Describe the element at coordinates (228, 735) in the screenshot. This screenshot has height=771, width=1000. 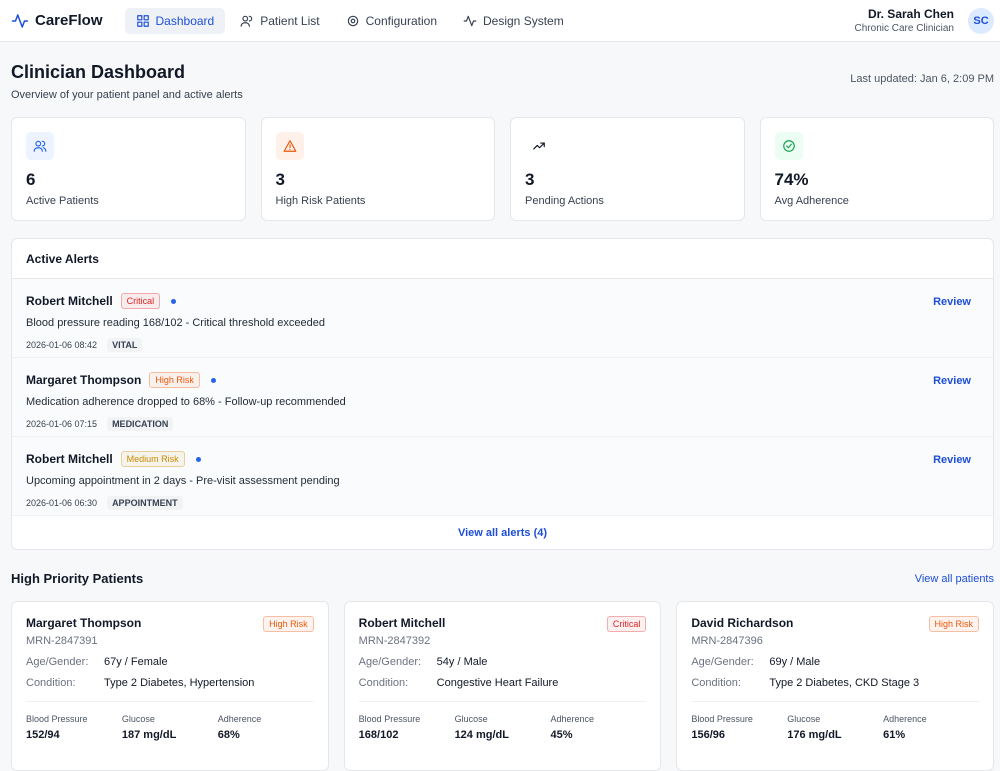
I see `metric-value: 68%` at that location.